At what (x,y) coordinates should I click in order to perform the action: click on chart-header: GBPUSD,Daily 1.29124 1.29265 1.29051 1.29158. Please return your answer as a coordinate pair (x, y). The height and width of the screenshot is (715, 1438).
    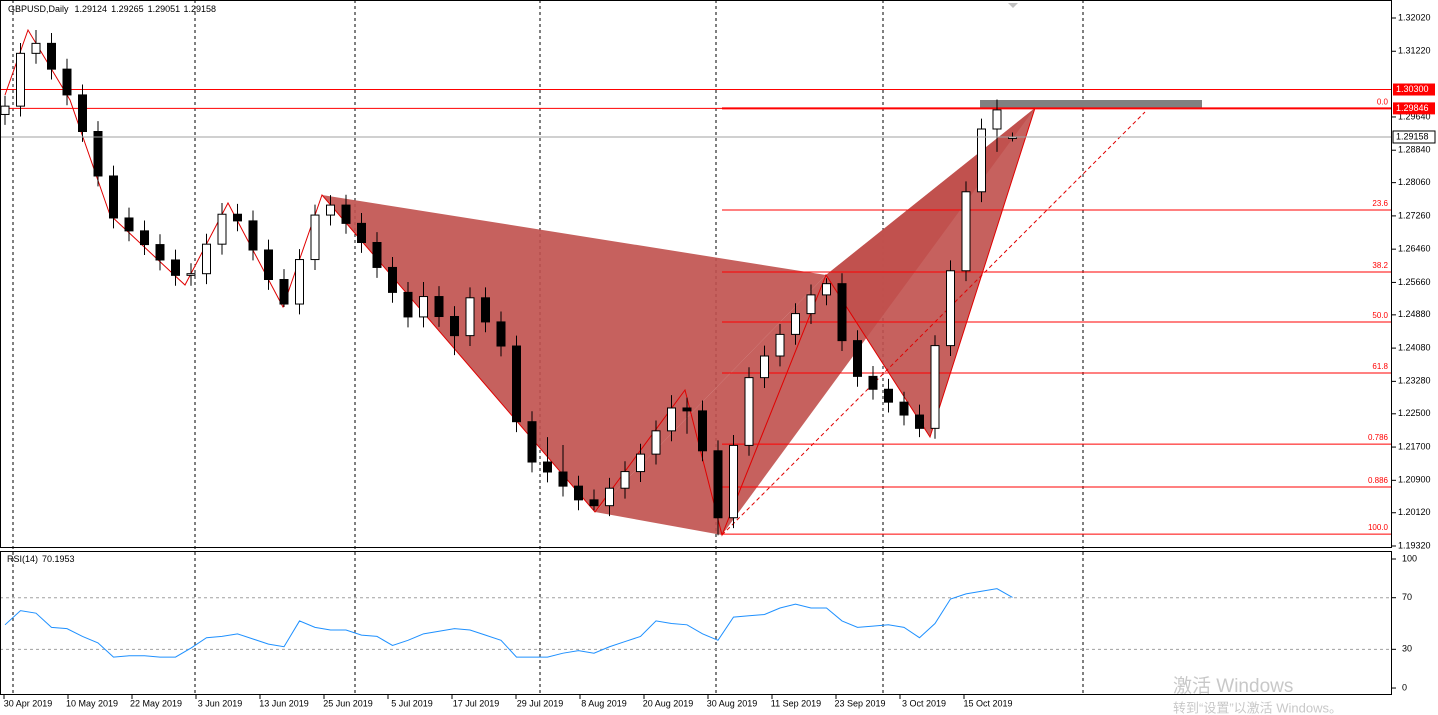
    Looking at the image, I should click on (112, 9).